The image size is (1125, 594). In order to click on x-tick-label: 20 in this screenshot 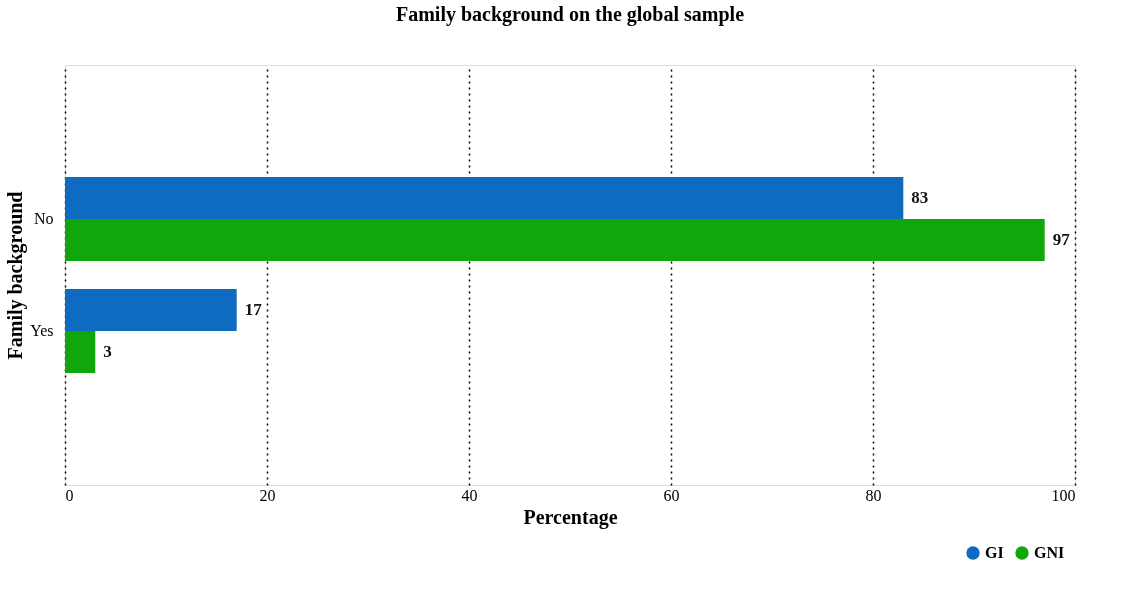, I will do `click(267, 495)`.